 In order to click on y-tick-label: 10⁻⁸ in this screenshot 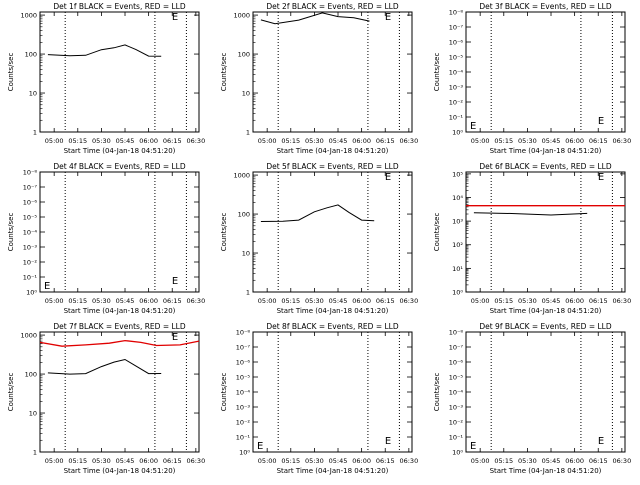, I will do `click(30, 173)`.